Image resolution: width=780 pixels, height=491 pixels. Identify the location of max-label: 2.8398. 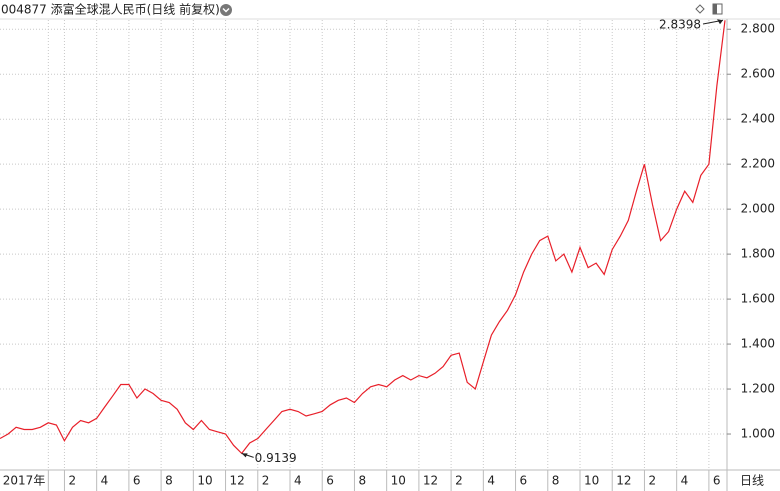
(680, 25).